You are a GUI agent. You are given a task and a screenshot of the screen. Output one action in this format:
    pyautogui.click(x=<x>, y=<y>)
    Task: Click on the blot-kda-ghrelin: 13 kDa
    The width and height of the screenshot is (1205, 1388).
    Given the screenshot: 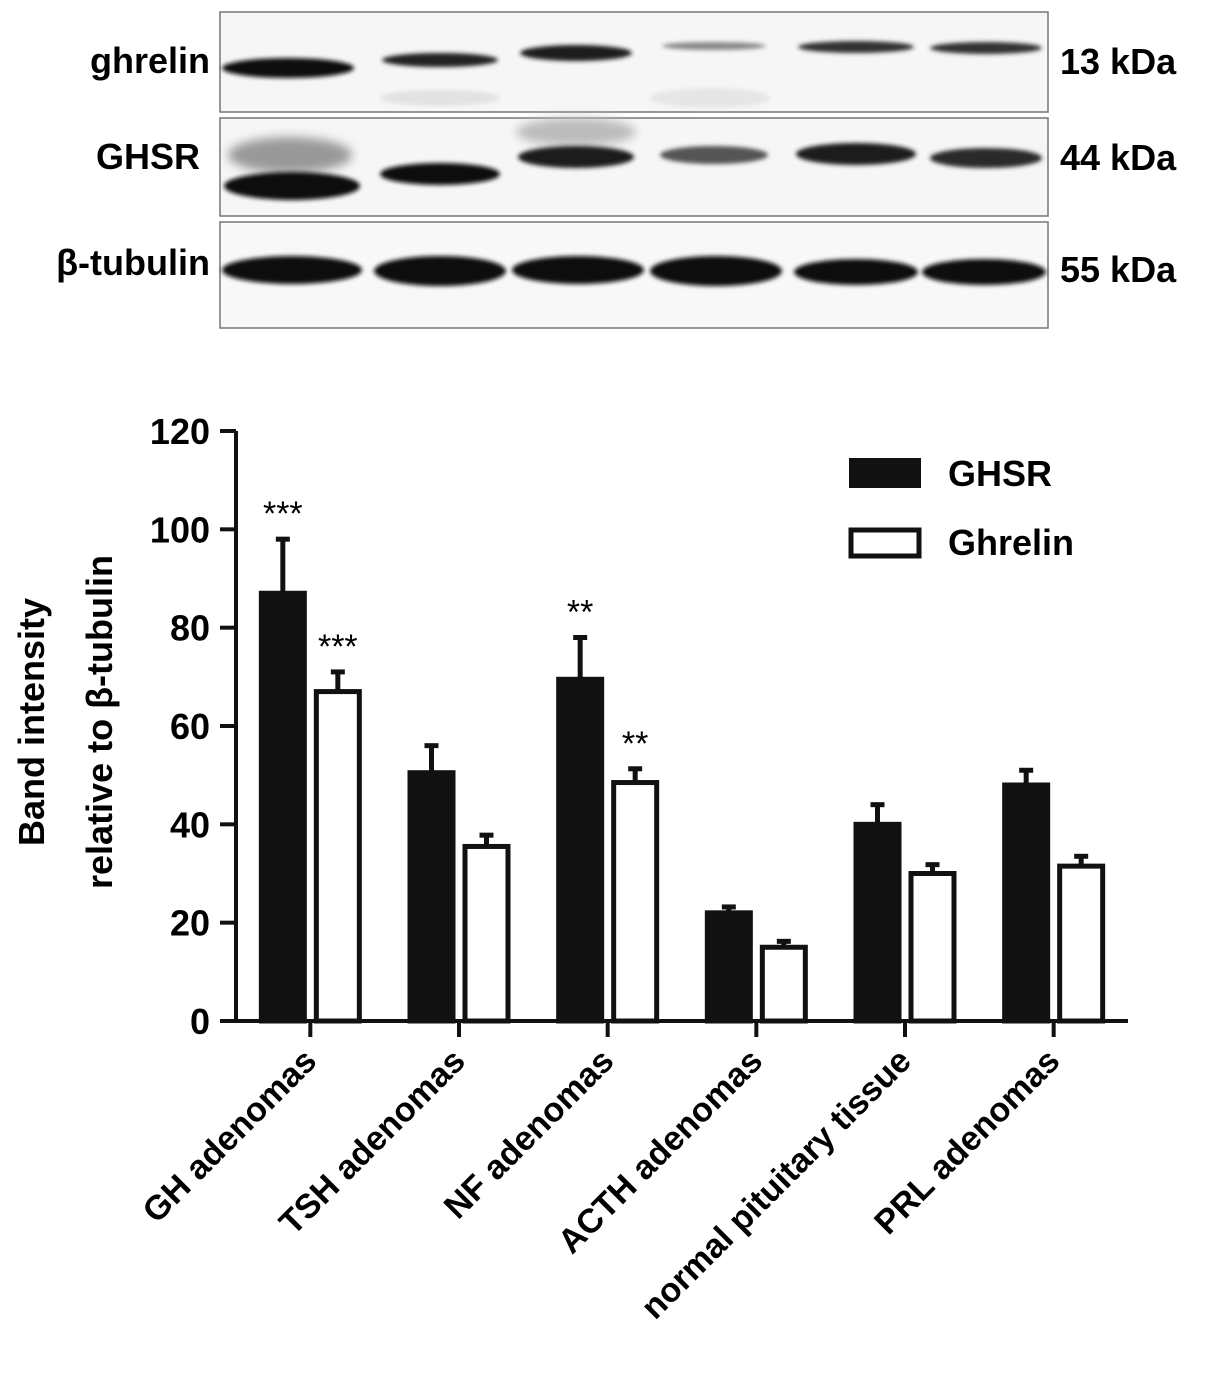 What is the action you would take?
    pyautogui.click(x=1118, y=61)
    